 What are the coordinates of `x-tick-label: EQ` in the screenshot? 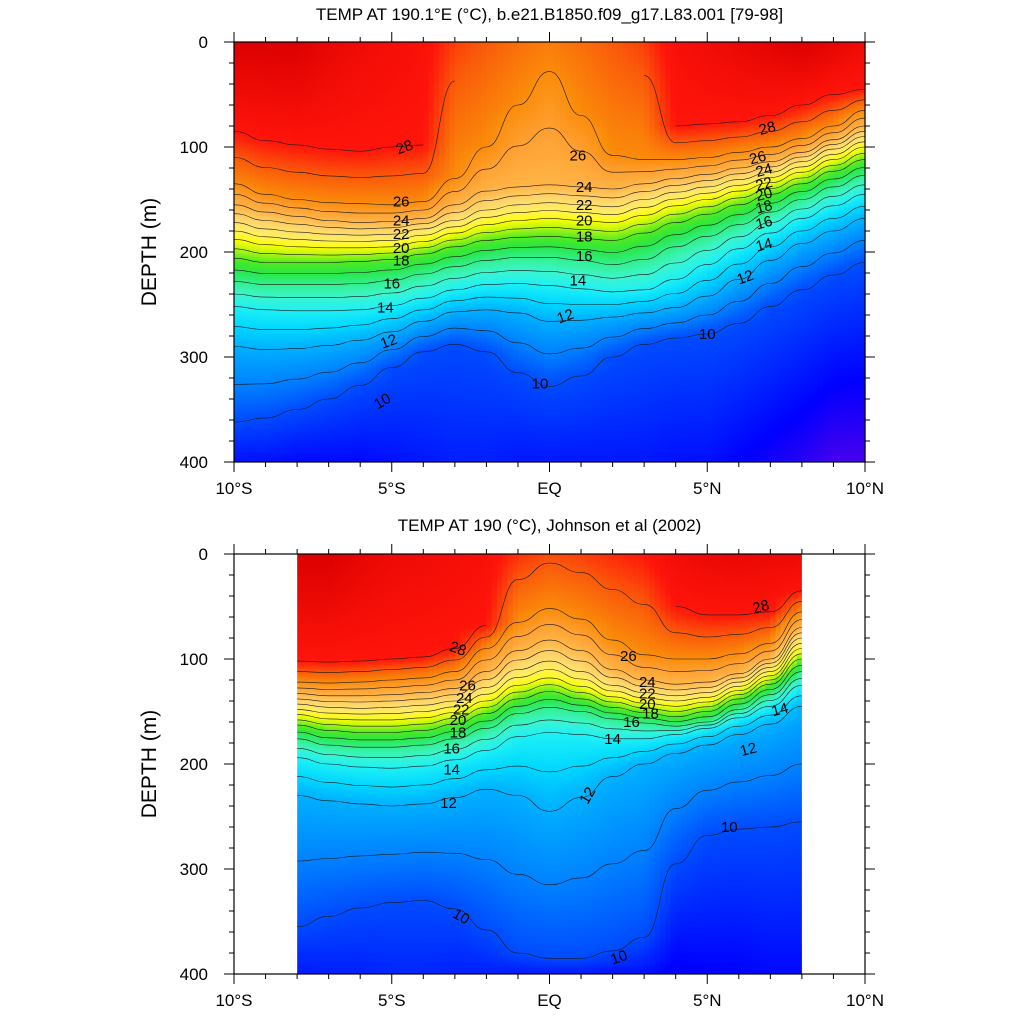 It's located at (549, 488).